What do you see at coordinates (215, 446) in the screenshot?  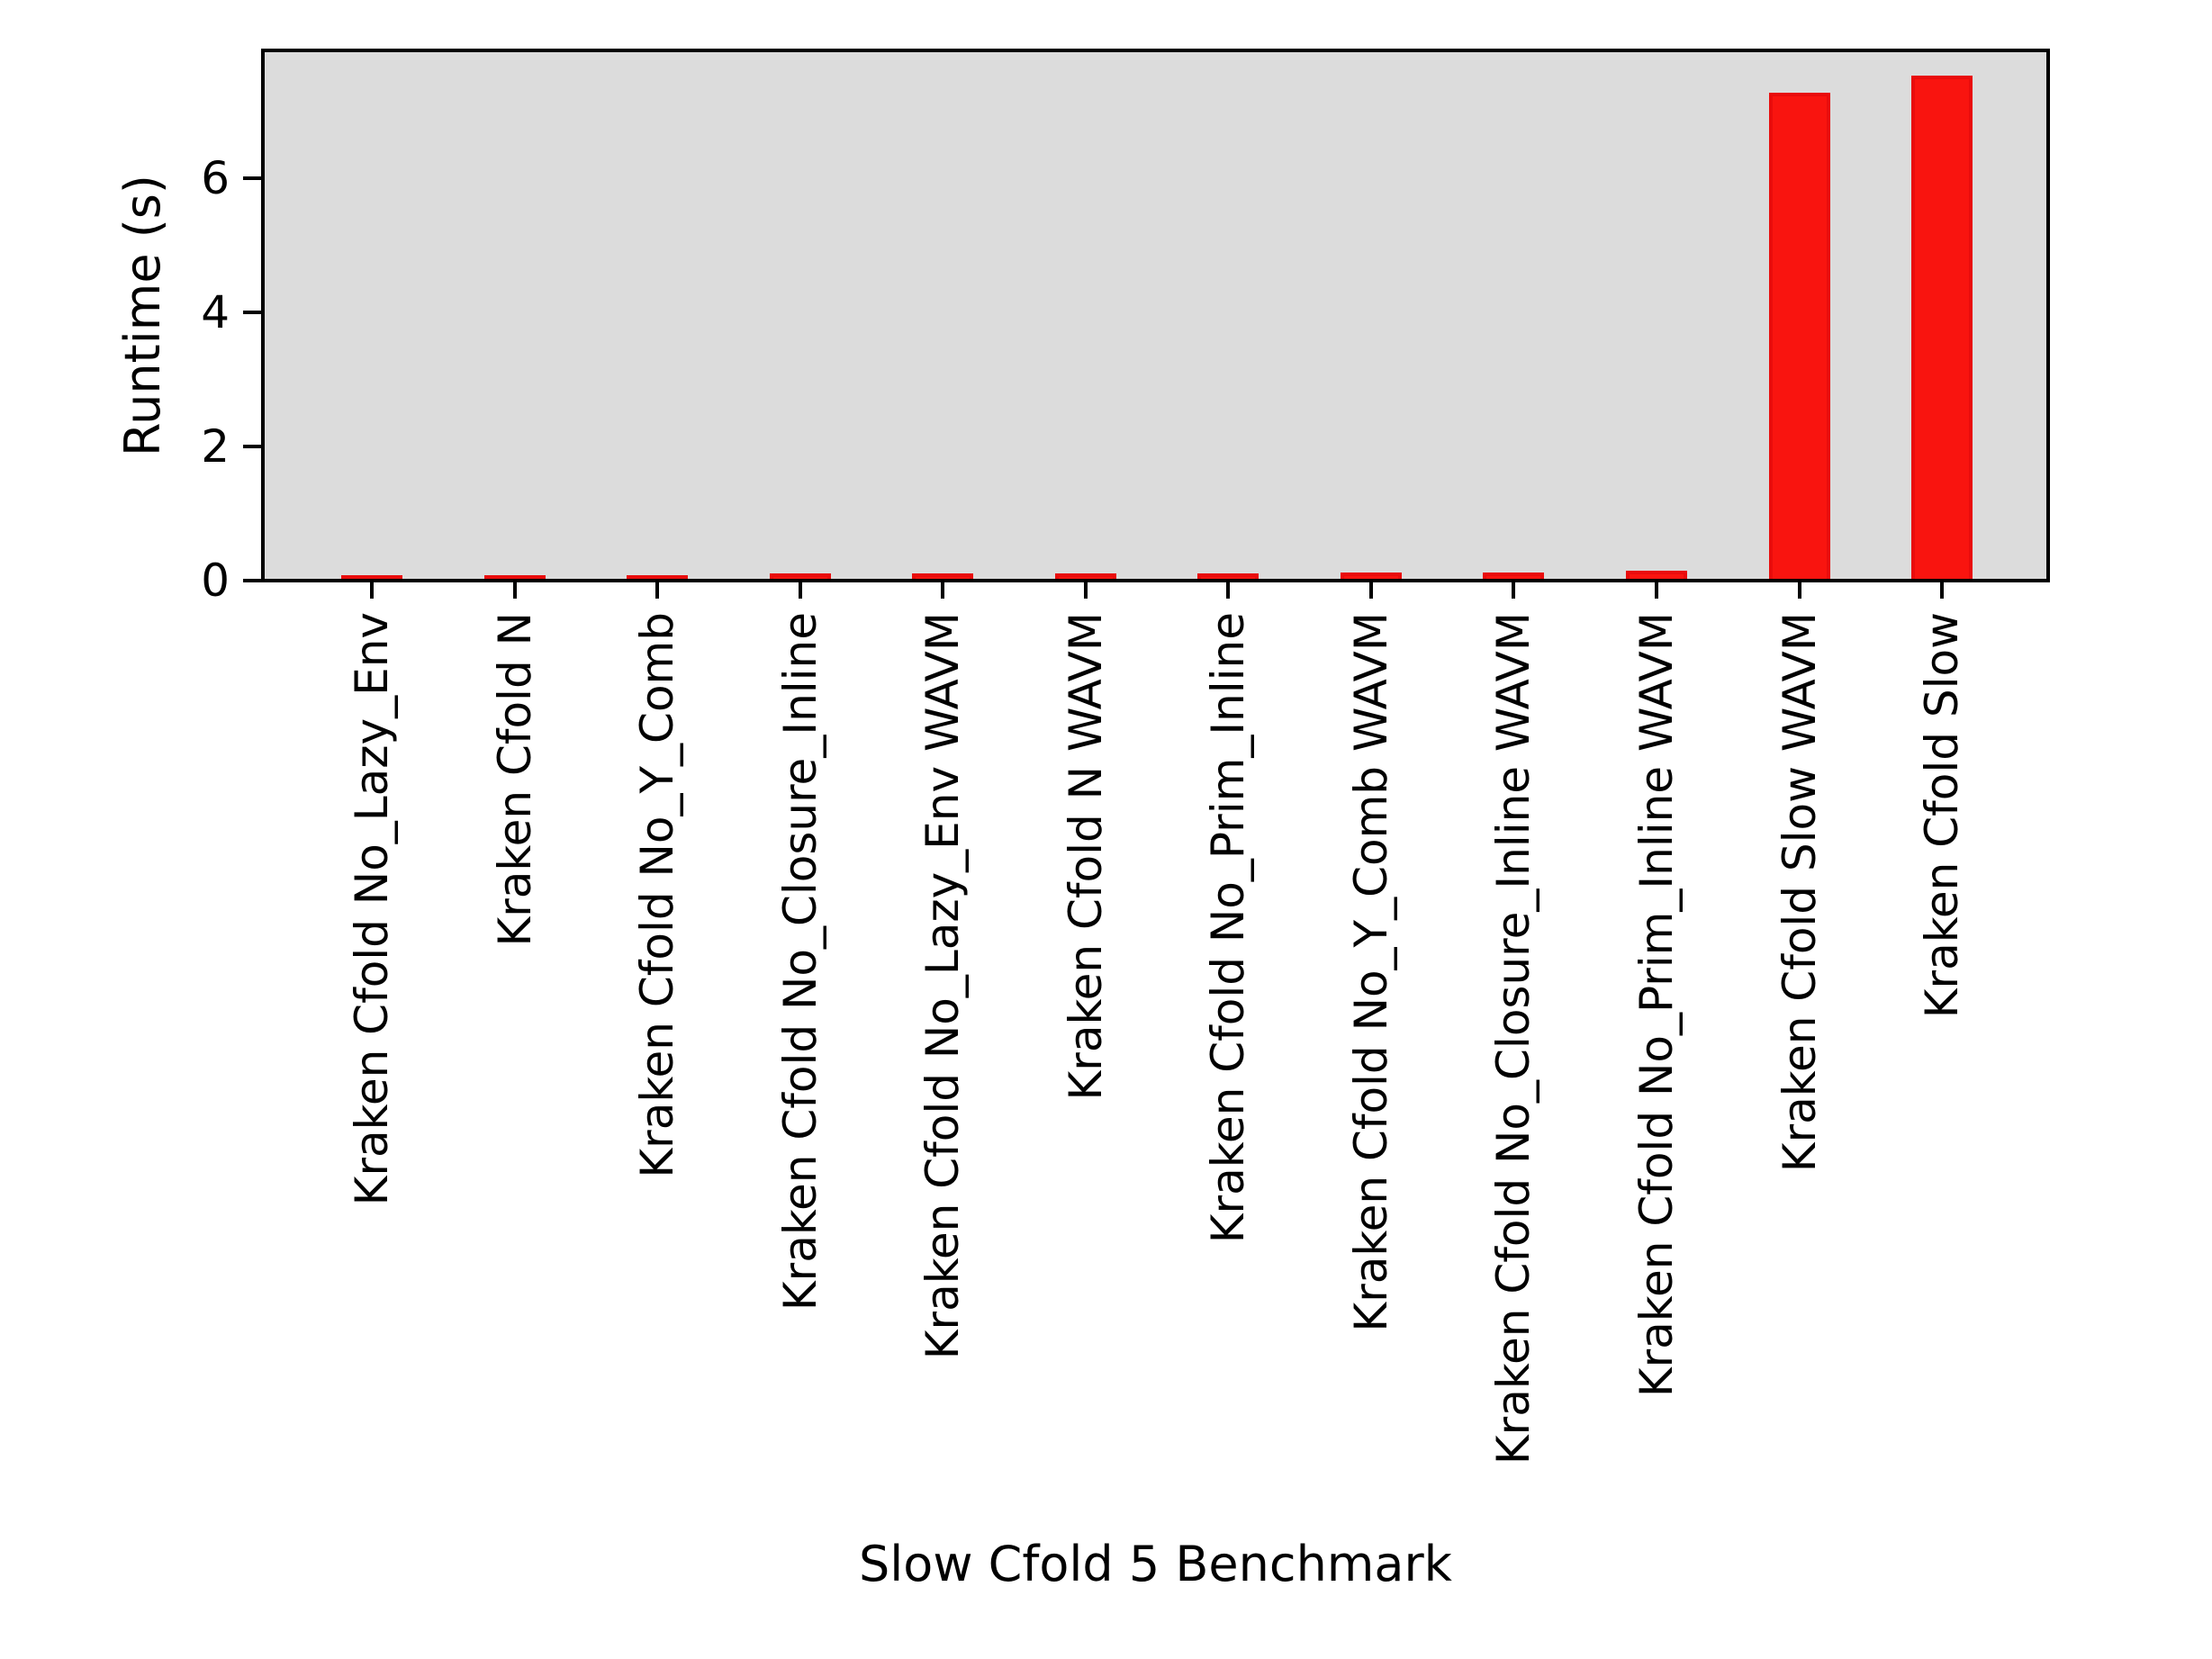 I see `y-tick-label-2: 2` at bounding box center [215, 446].